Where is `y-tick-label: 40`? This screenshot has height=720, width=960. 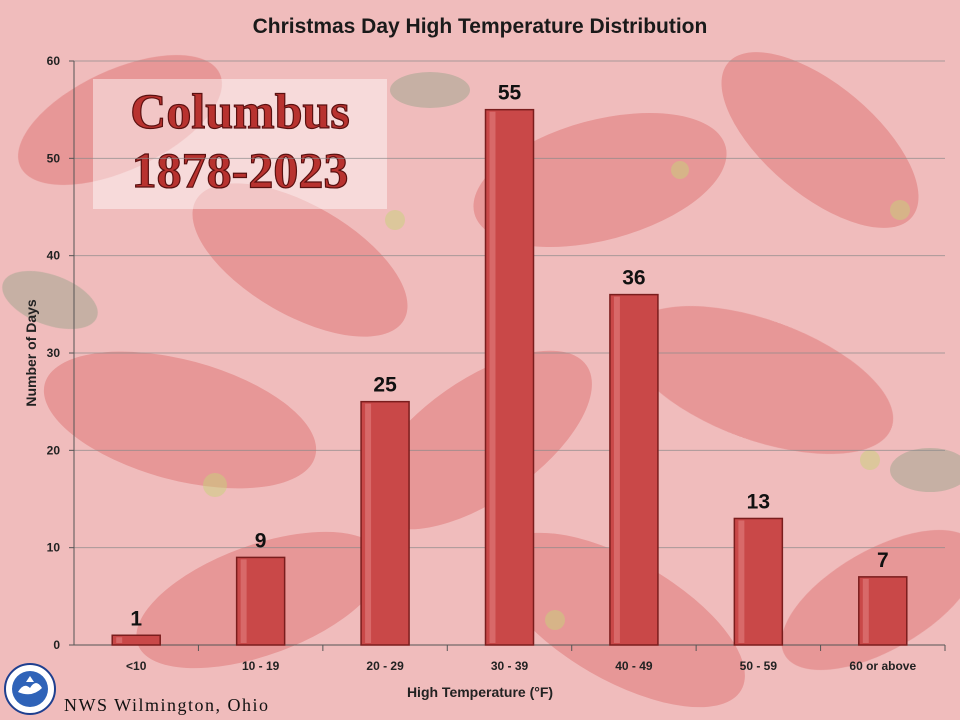 y-tick-label: 40 is located at coordinates (54, 256).